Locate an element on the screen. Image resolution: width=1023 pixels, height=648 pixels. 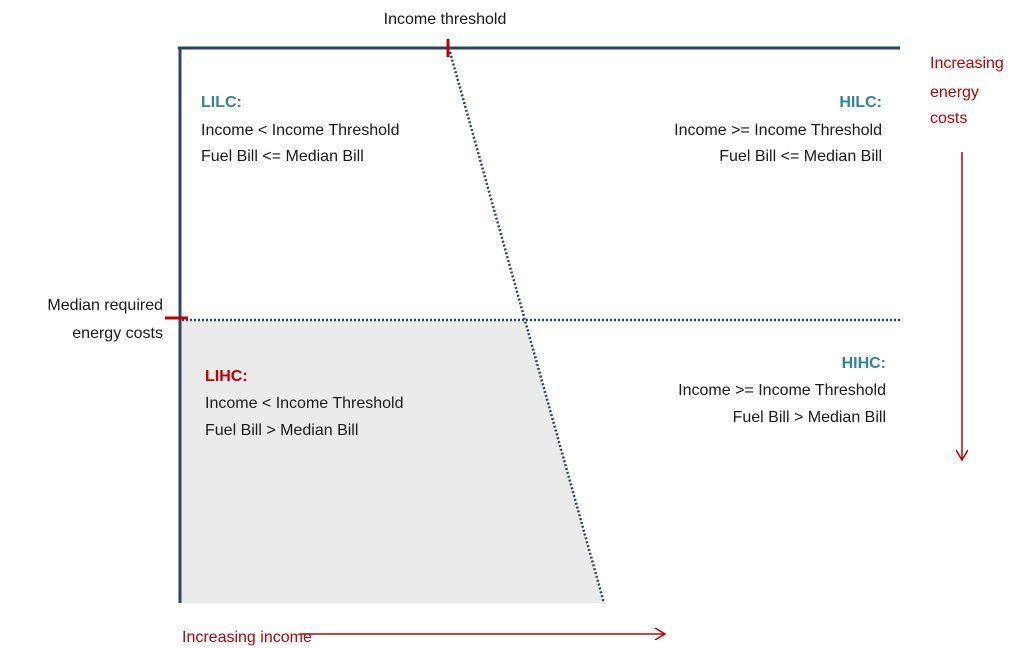
income-threshold-label: Income threshold is located at coordinates (445, 19).